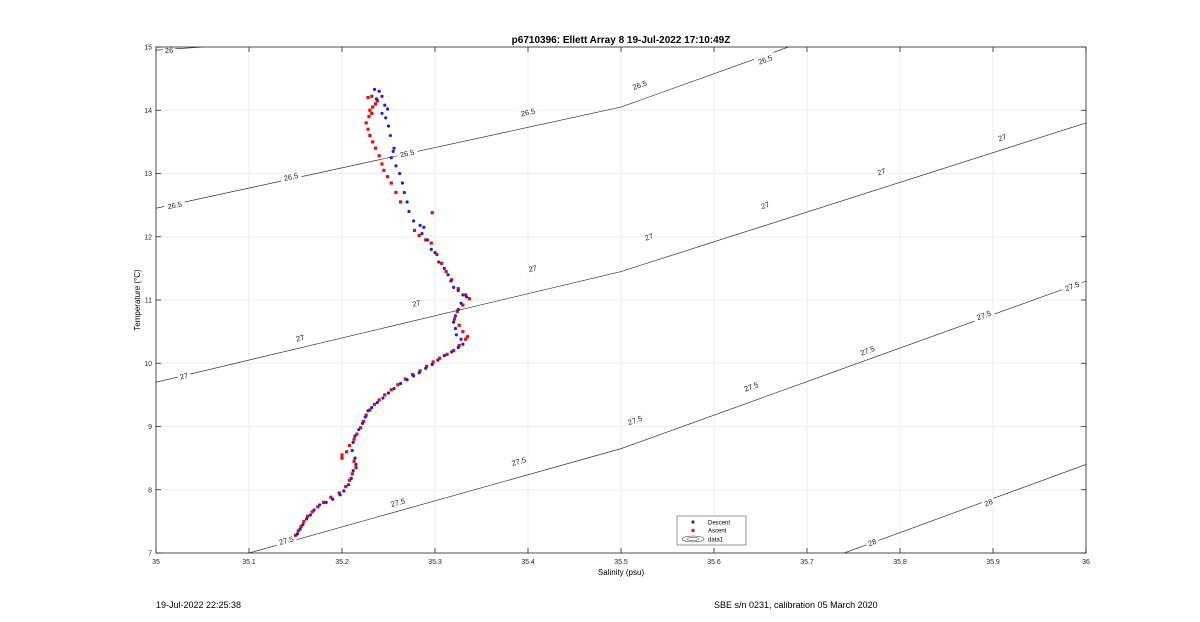  I want to click on x-tick-label: 35.8, so click(900, 562).